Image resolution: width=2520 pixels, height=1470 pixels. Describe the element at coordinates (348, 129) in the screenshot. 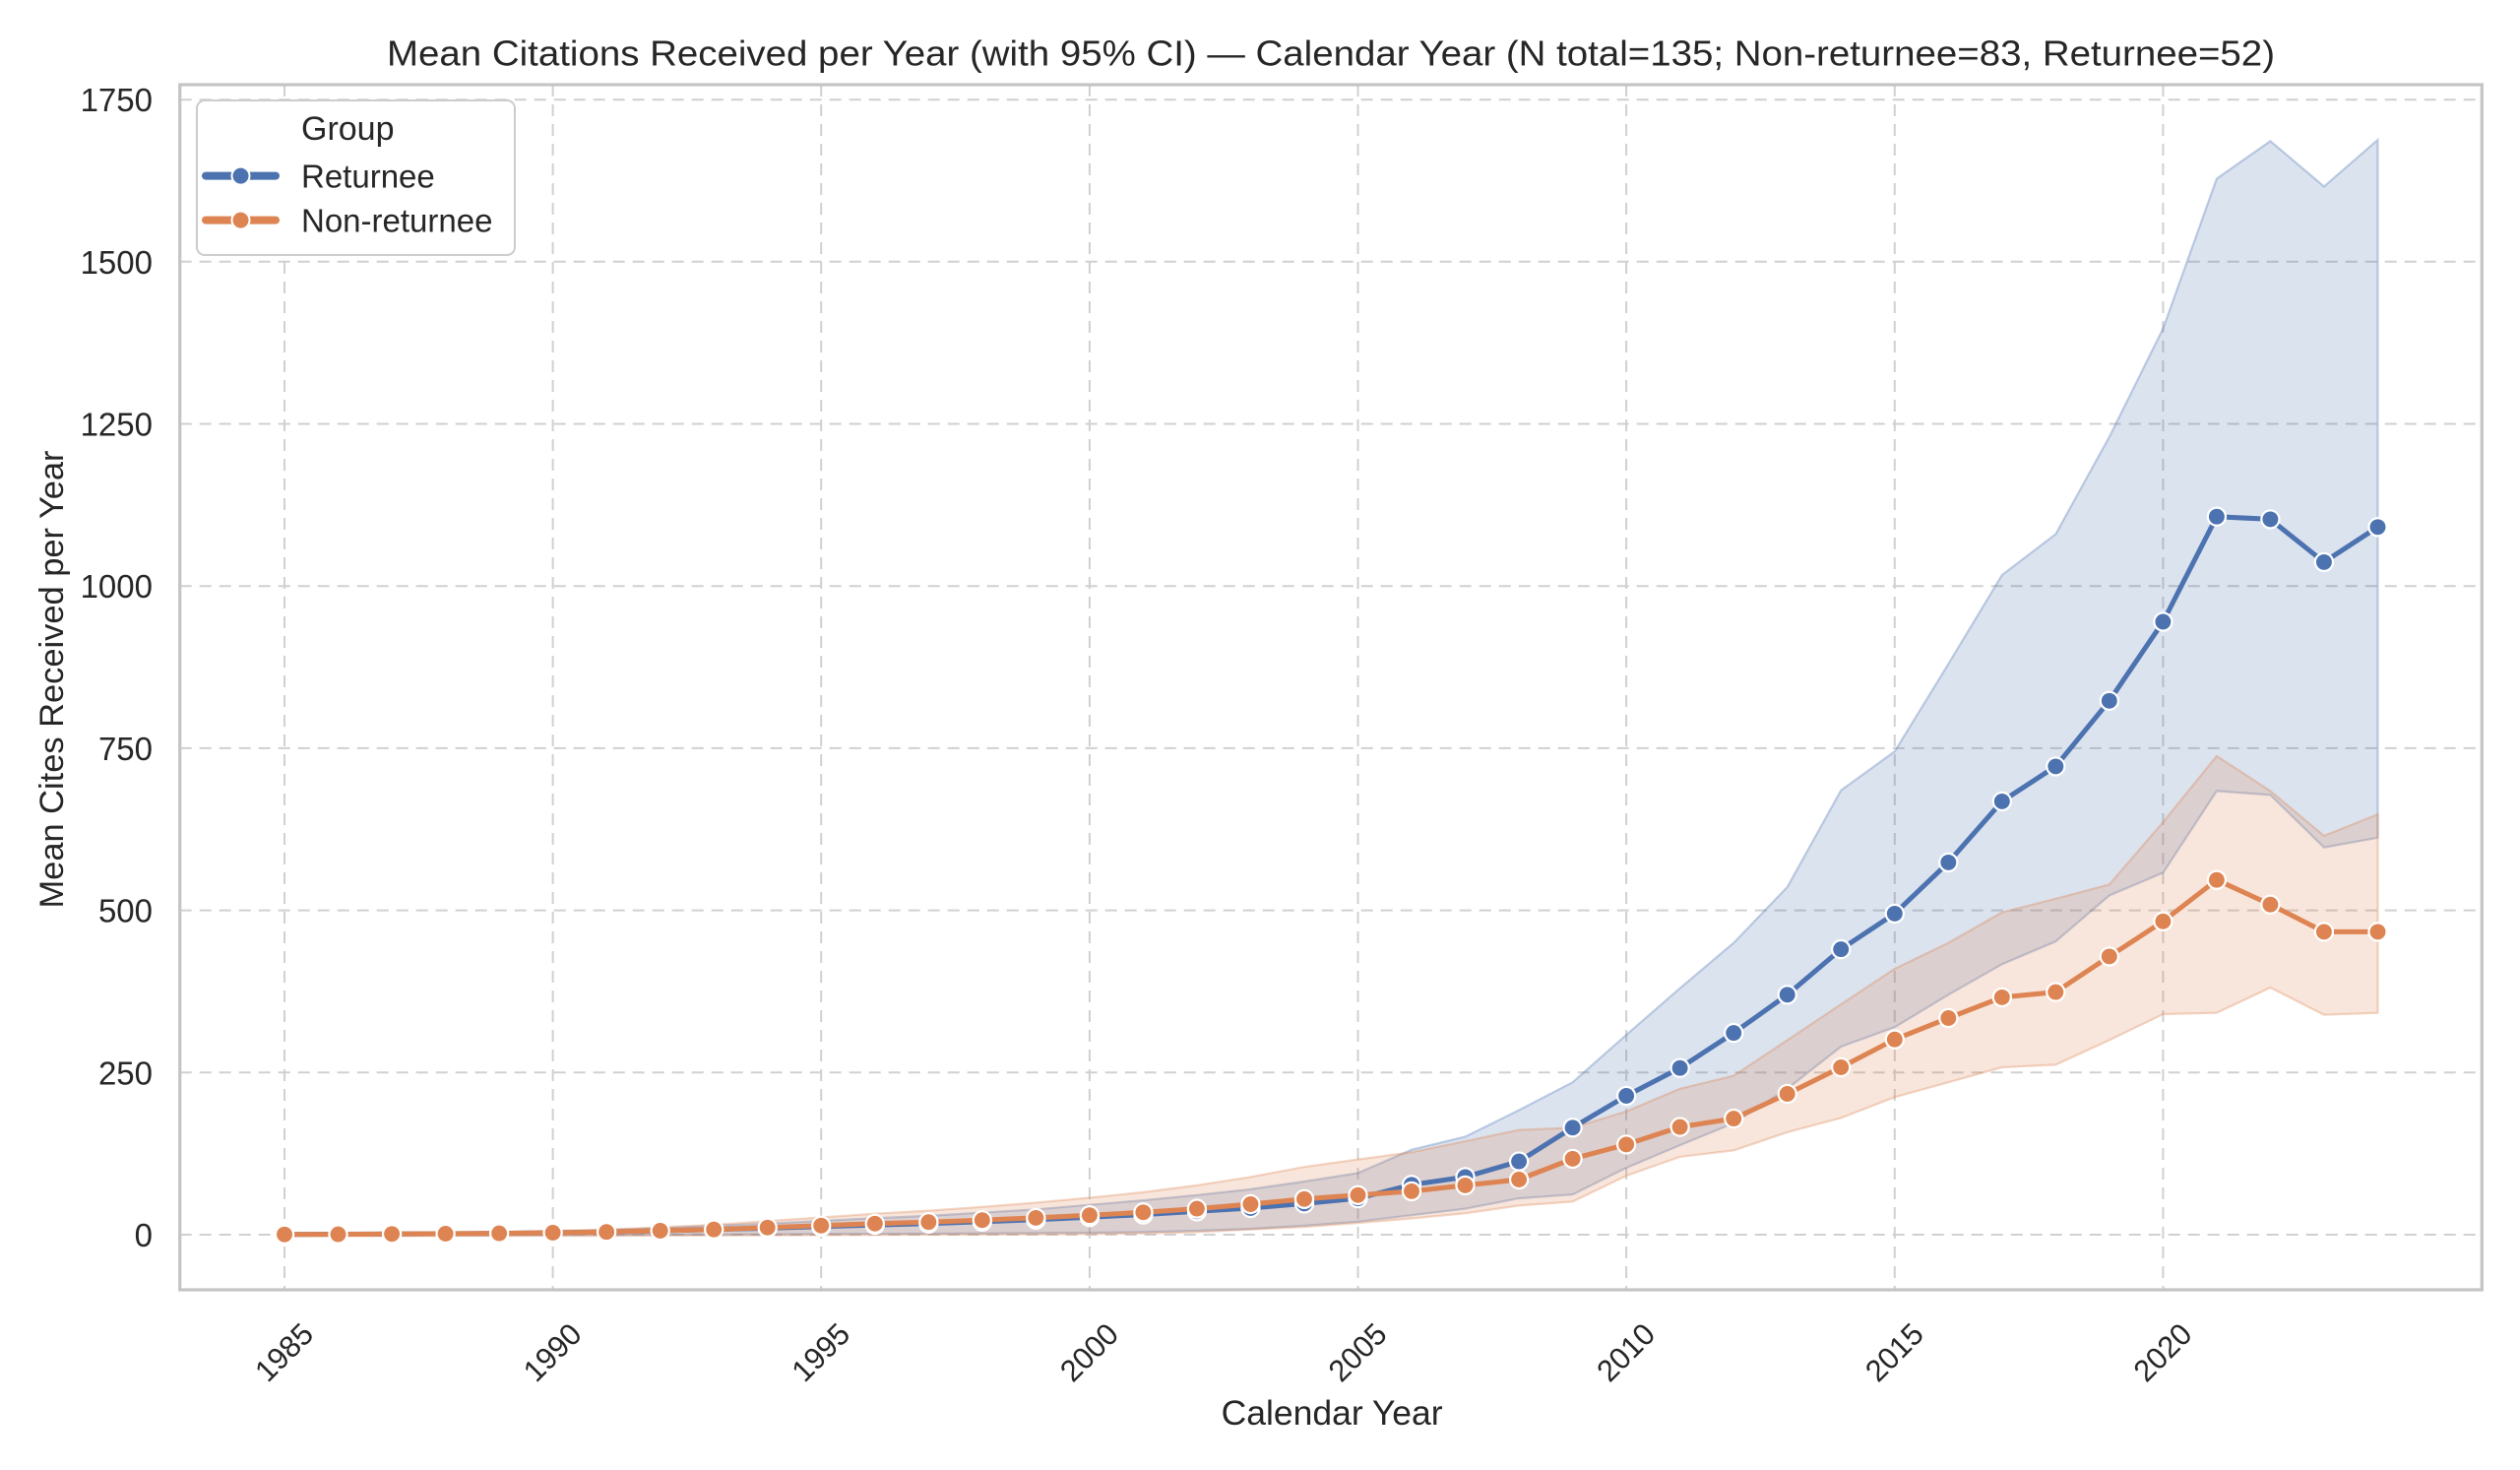

I see `svg-text: Group` at that location.